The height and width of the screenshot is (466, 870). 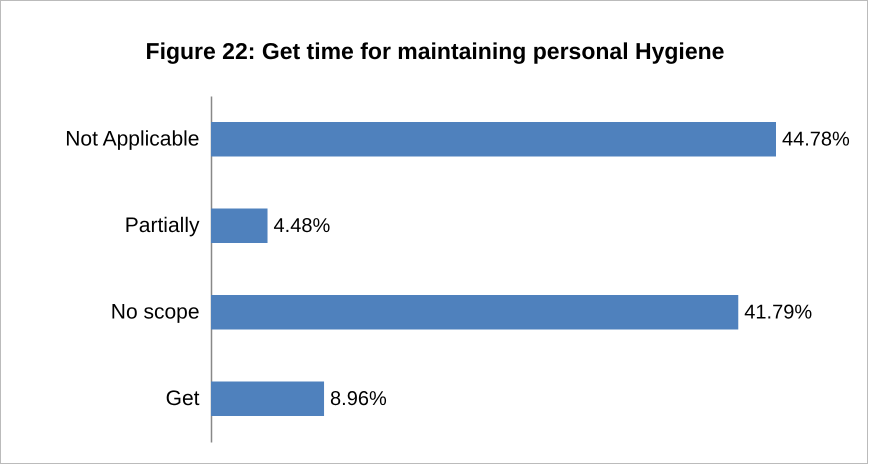 What do you see at coordinates (816, 139) in the screenshot?
I see `data-label: 44.78%` at bounding box center [816, 139].